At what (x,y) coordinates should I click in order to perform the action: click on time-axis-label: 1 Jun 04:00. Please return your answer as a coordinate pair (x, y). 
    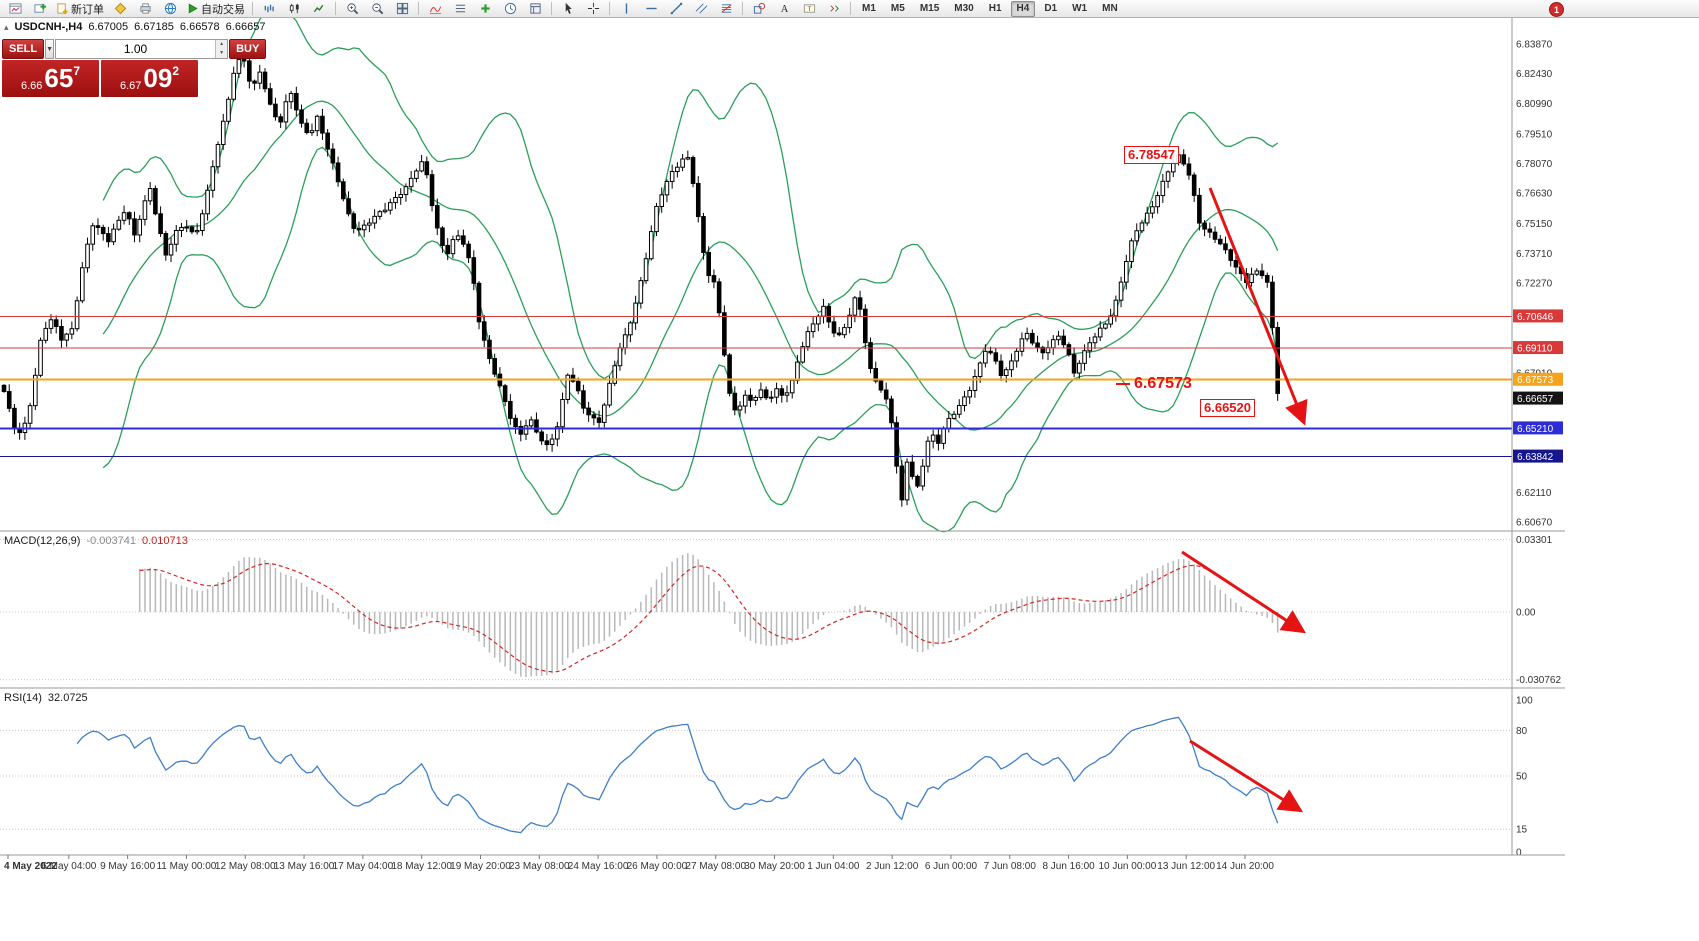
    Looking at the image, I should click on (833, 866).